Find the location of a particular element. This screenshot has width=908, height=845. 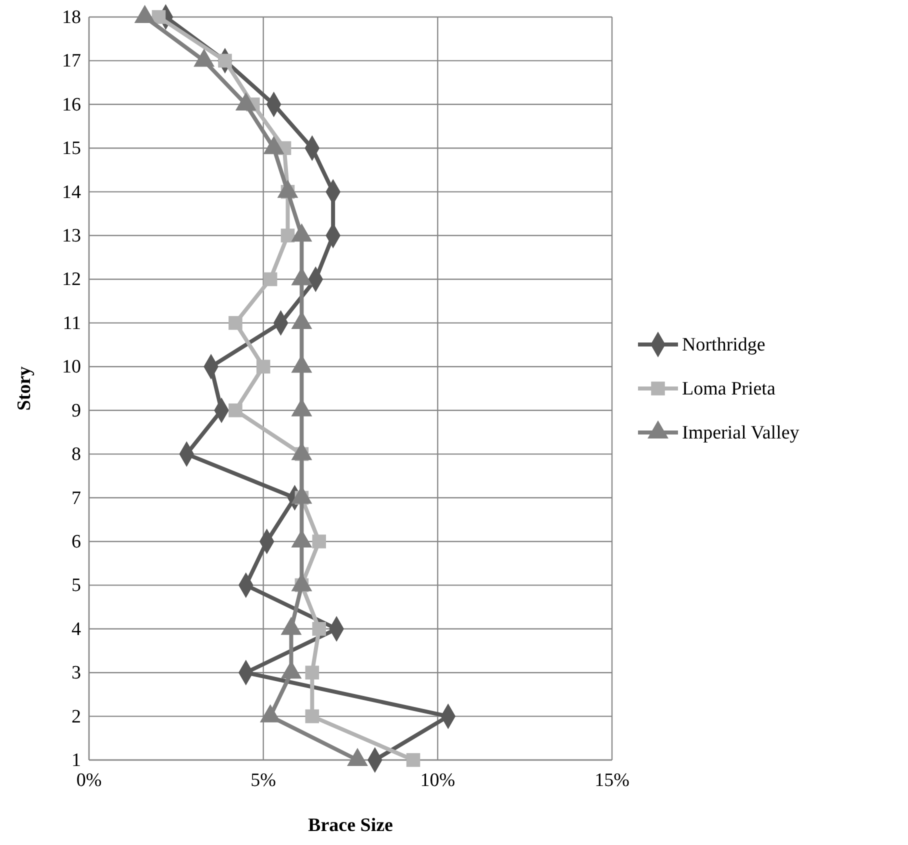

x-tick-label: 0% is located at coordinates (89, 780).